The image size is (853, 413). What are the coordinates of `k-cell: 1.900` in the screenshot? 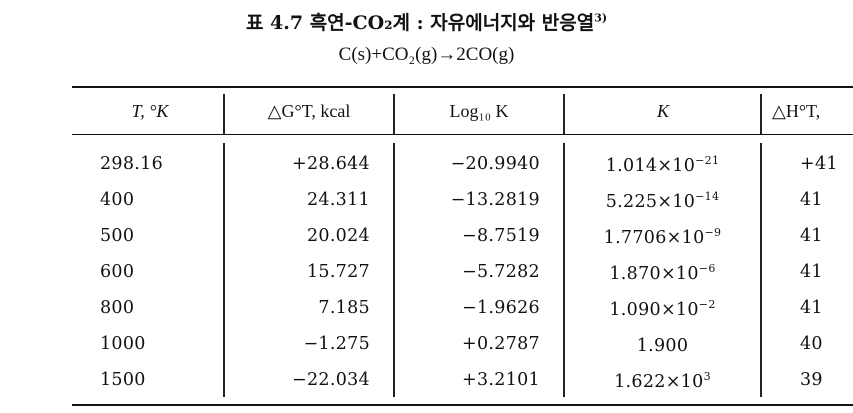 It's located at (662, 345).